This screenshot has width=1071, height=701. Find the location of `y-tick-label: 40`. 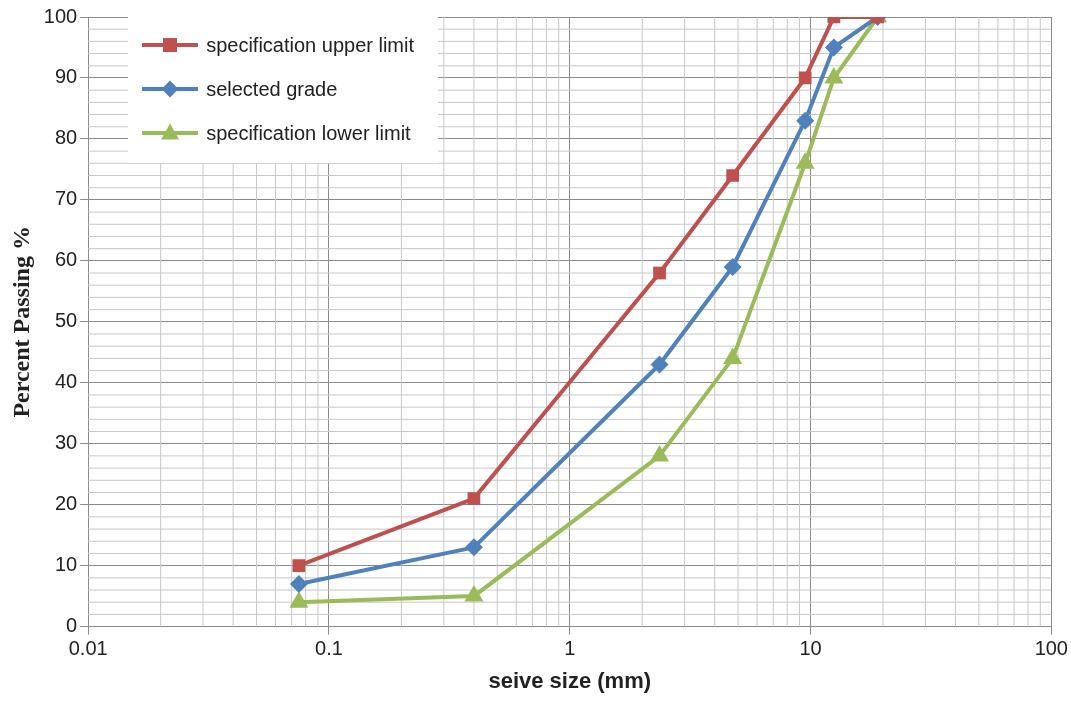

y-tick-label: 40 is located at coordinates (66, 381).